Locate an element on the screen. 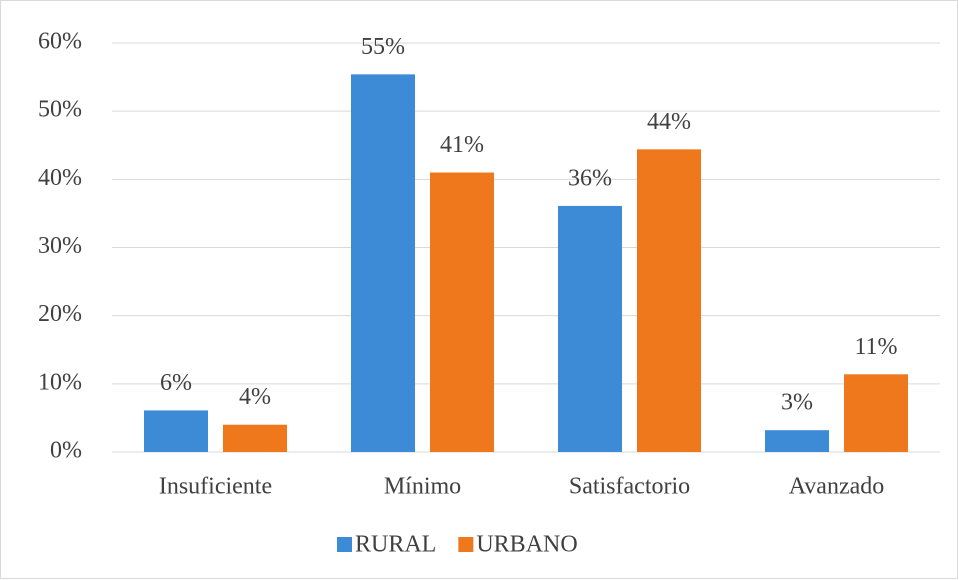  x-tick-label: Avanzado is located at coordinates (837, 487).